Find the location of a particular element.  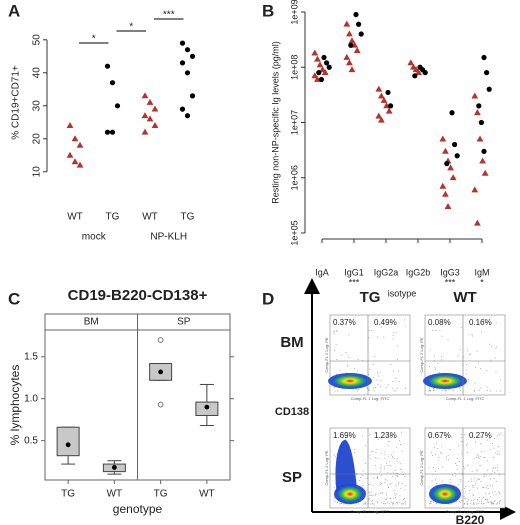

quadrant-label: 0.67% is located at coordinates (439, 435).